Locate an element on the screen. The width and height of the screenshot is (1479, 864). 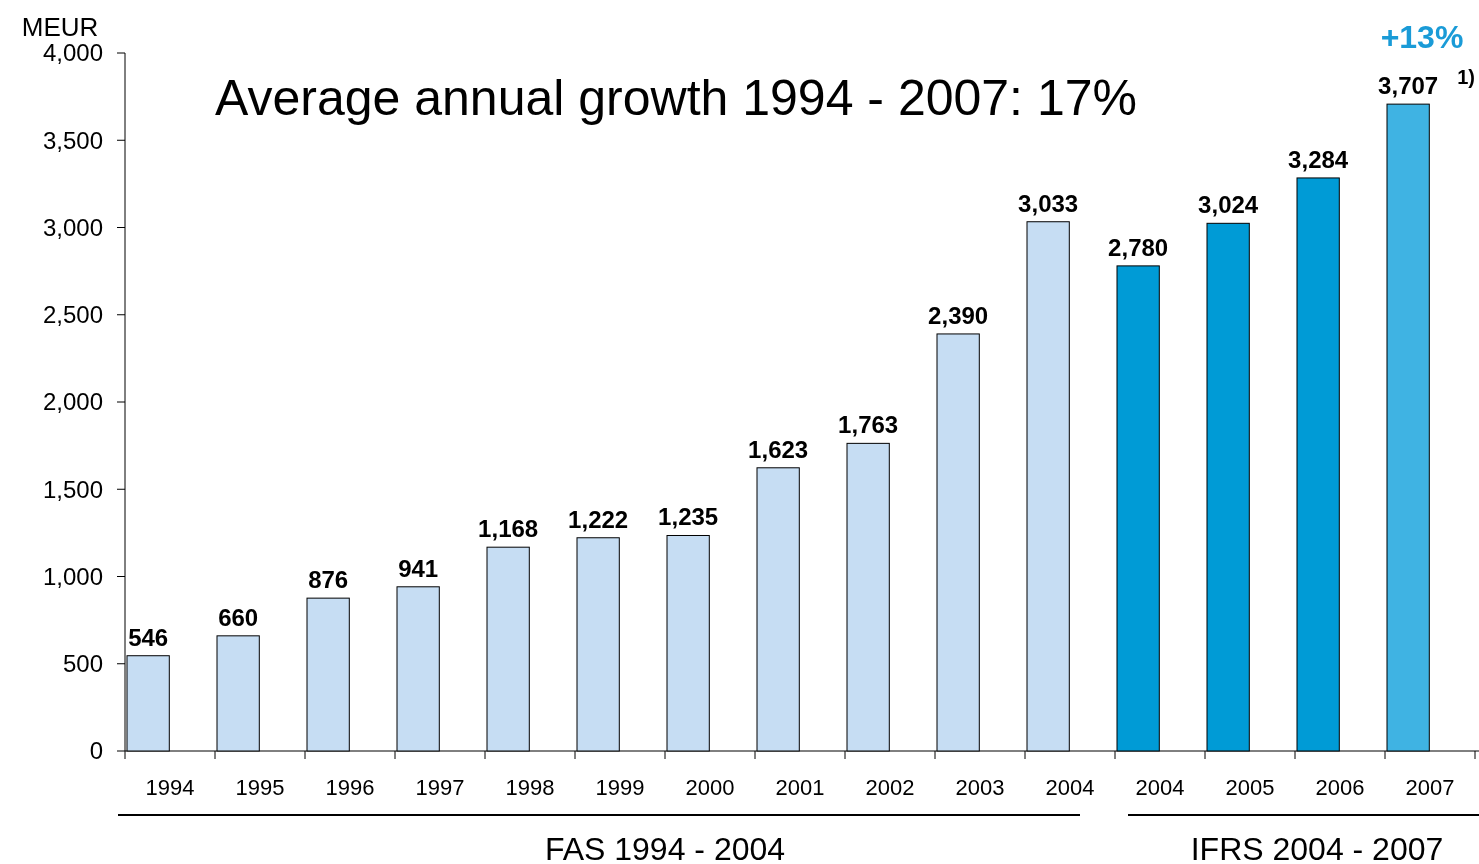
x-tick-label: 2007 is located at coordinates (1430, 787).